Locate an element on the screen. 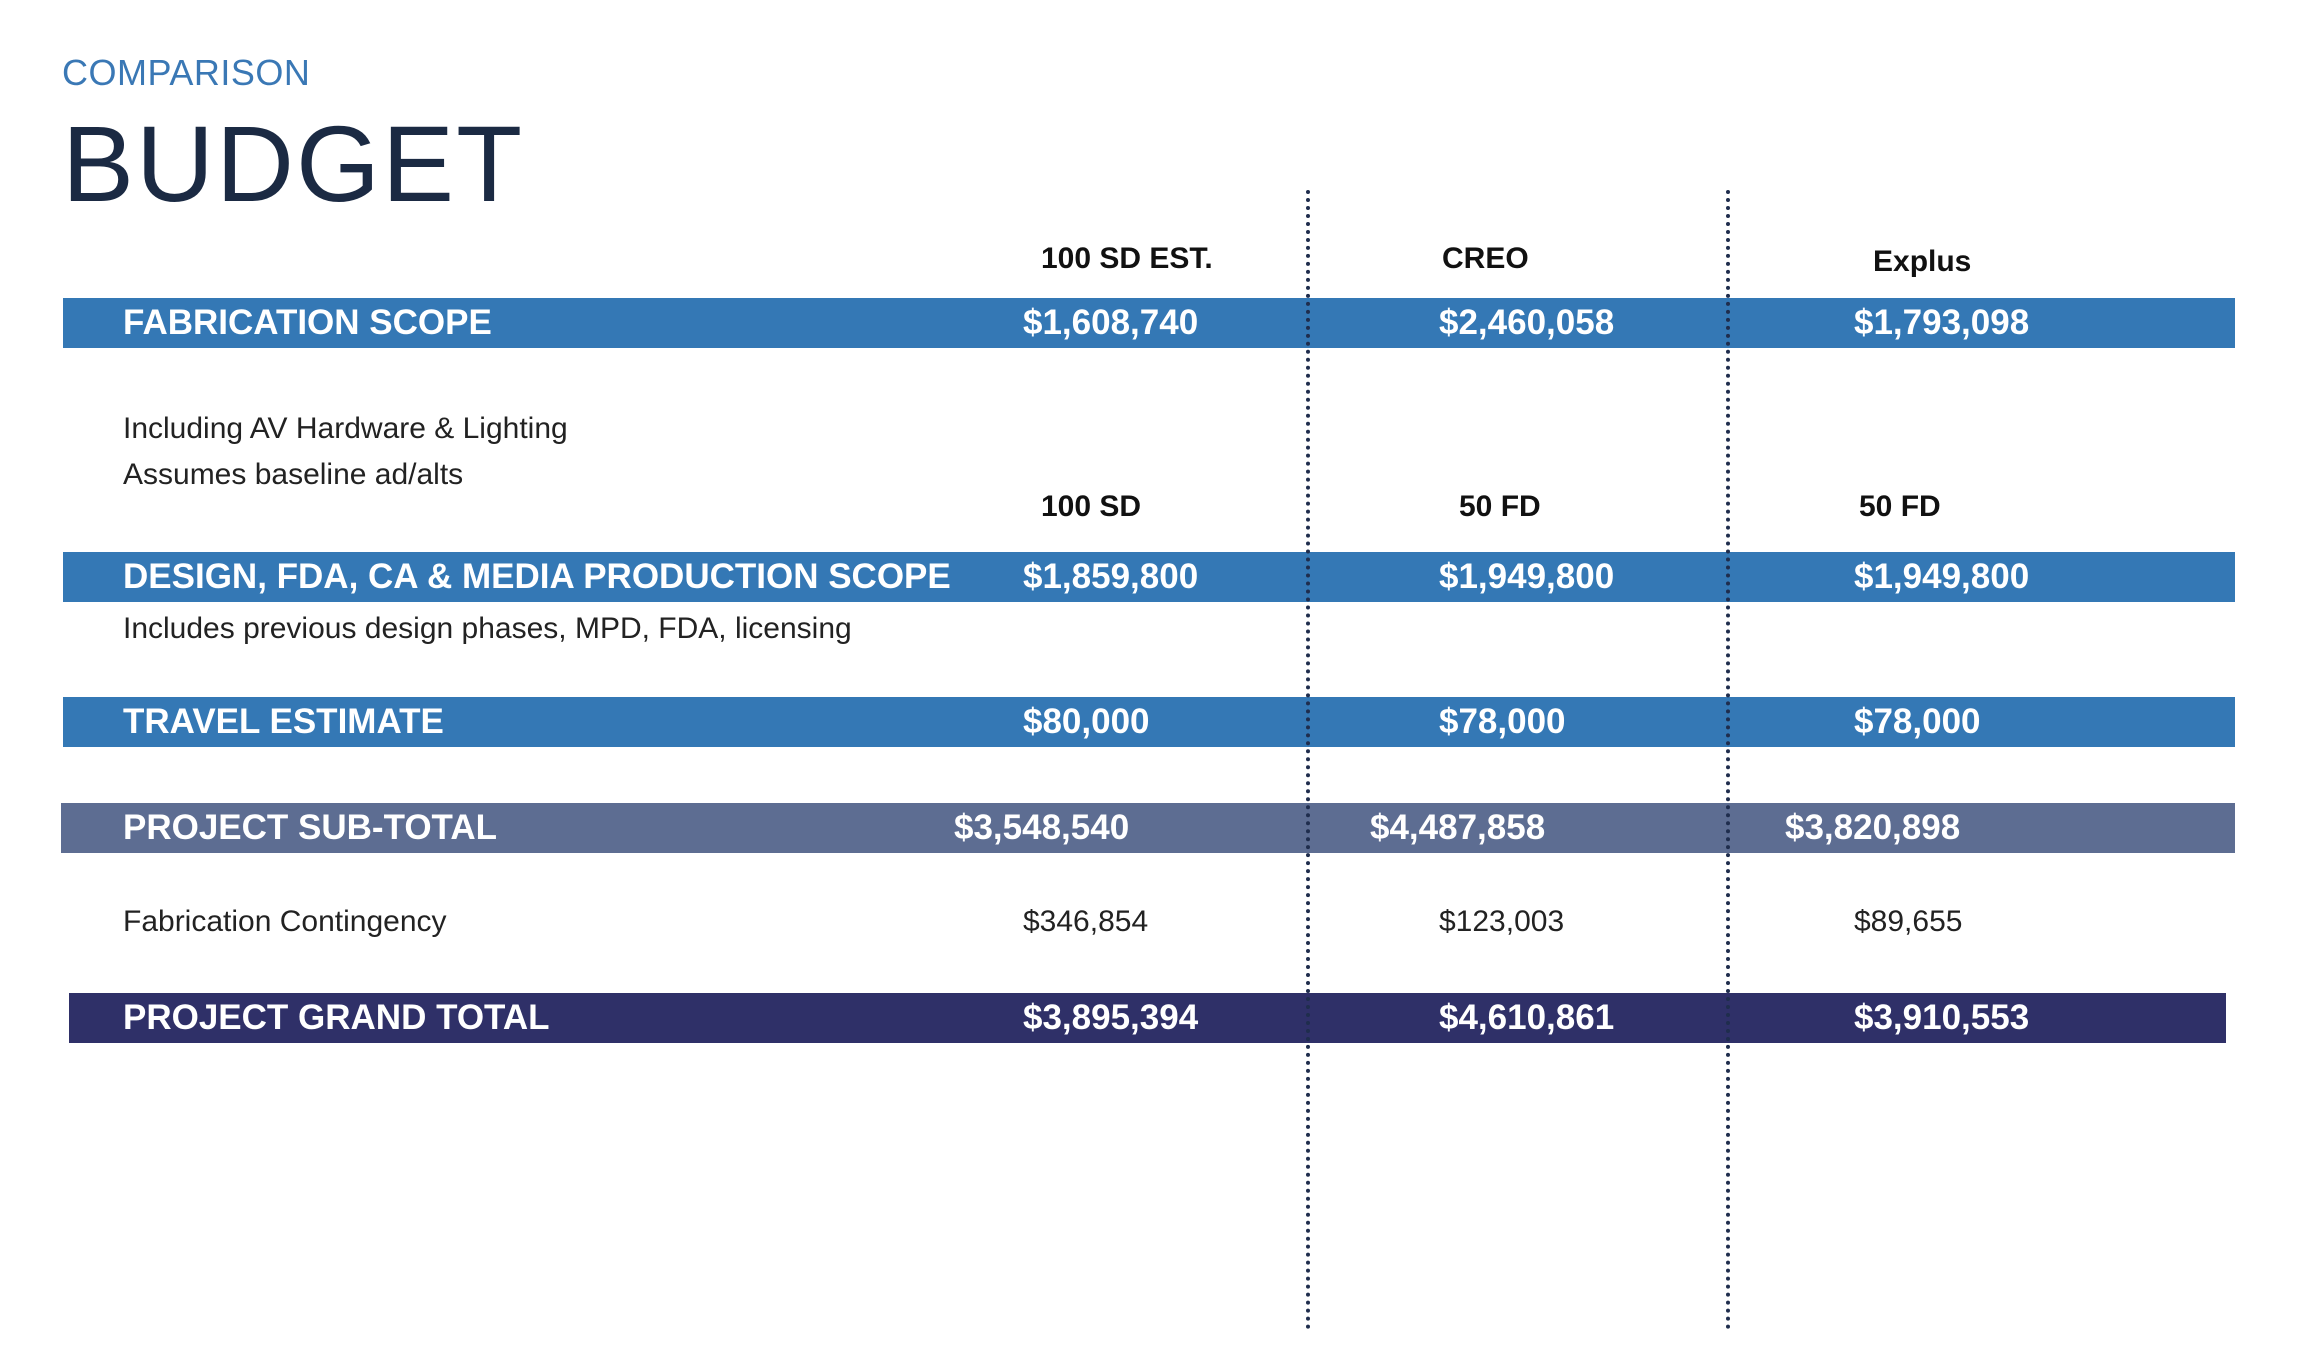 This screenshot has width=2320, height=1372. subtotal-value-creo: $4,487,858 is located at coordinates (1458, 827).